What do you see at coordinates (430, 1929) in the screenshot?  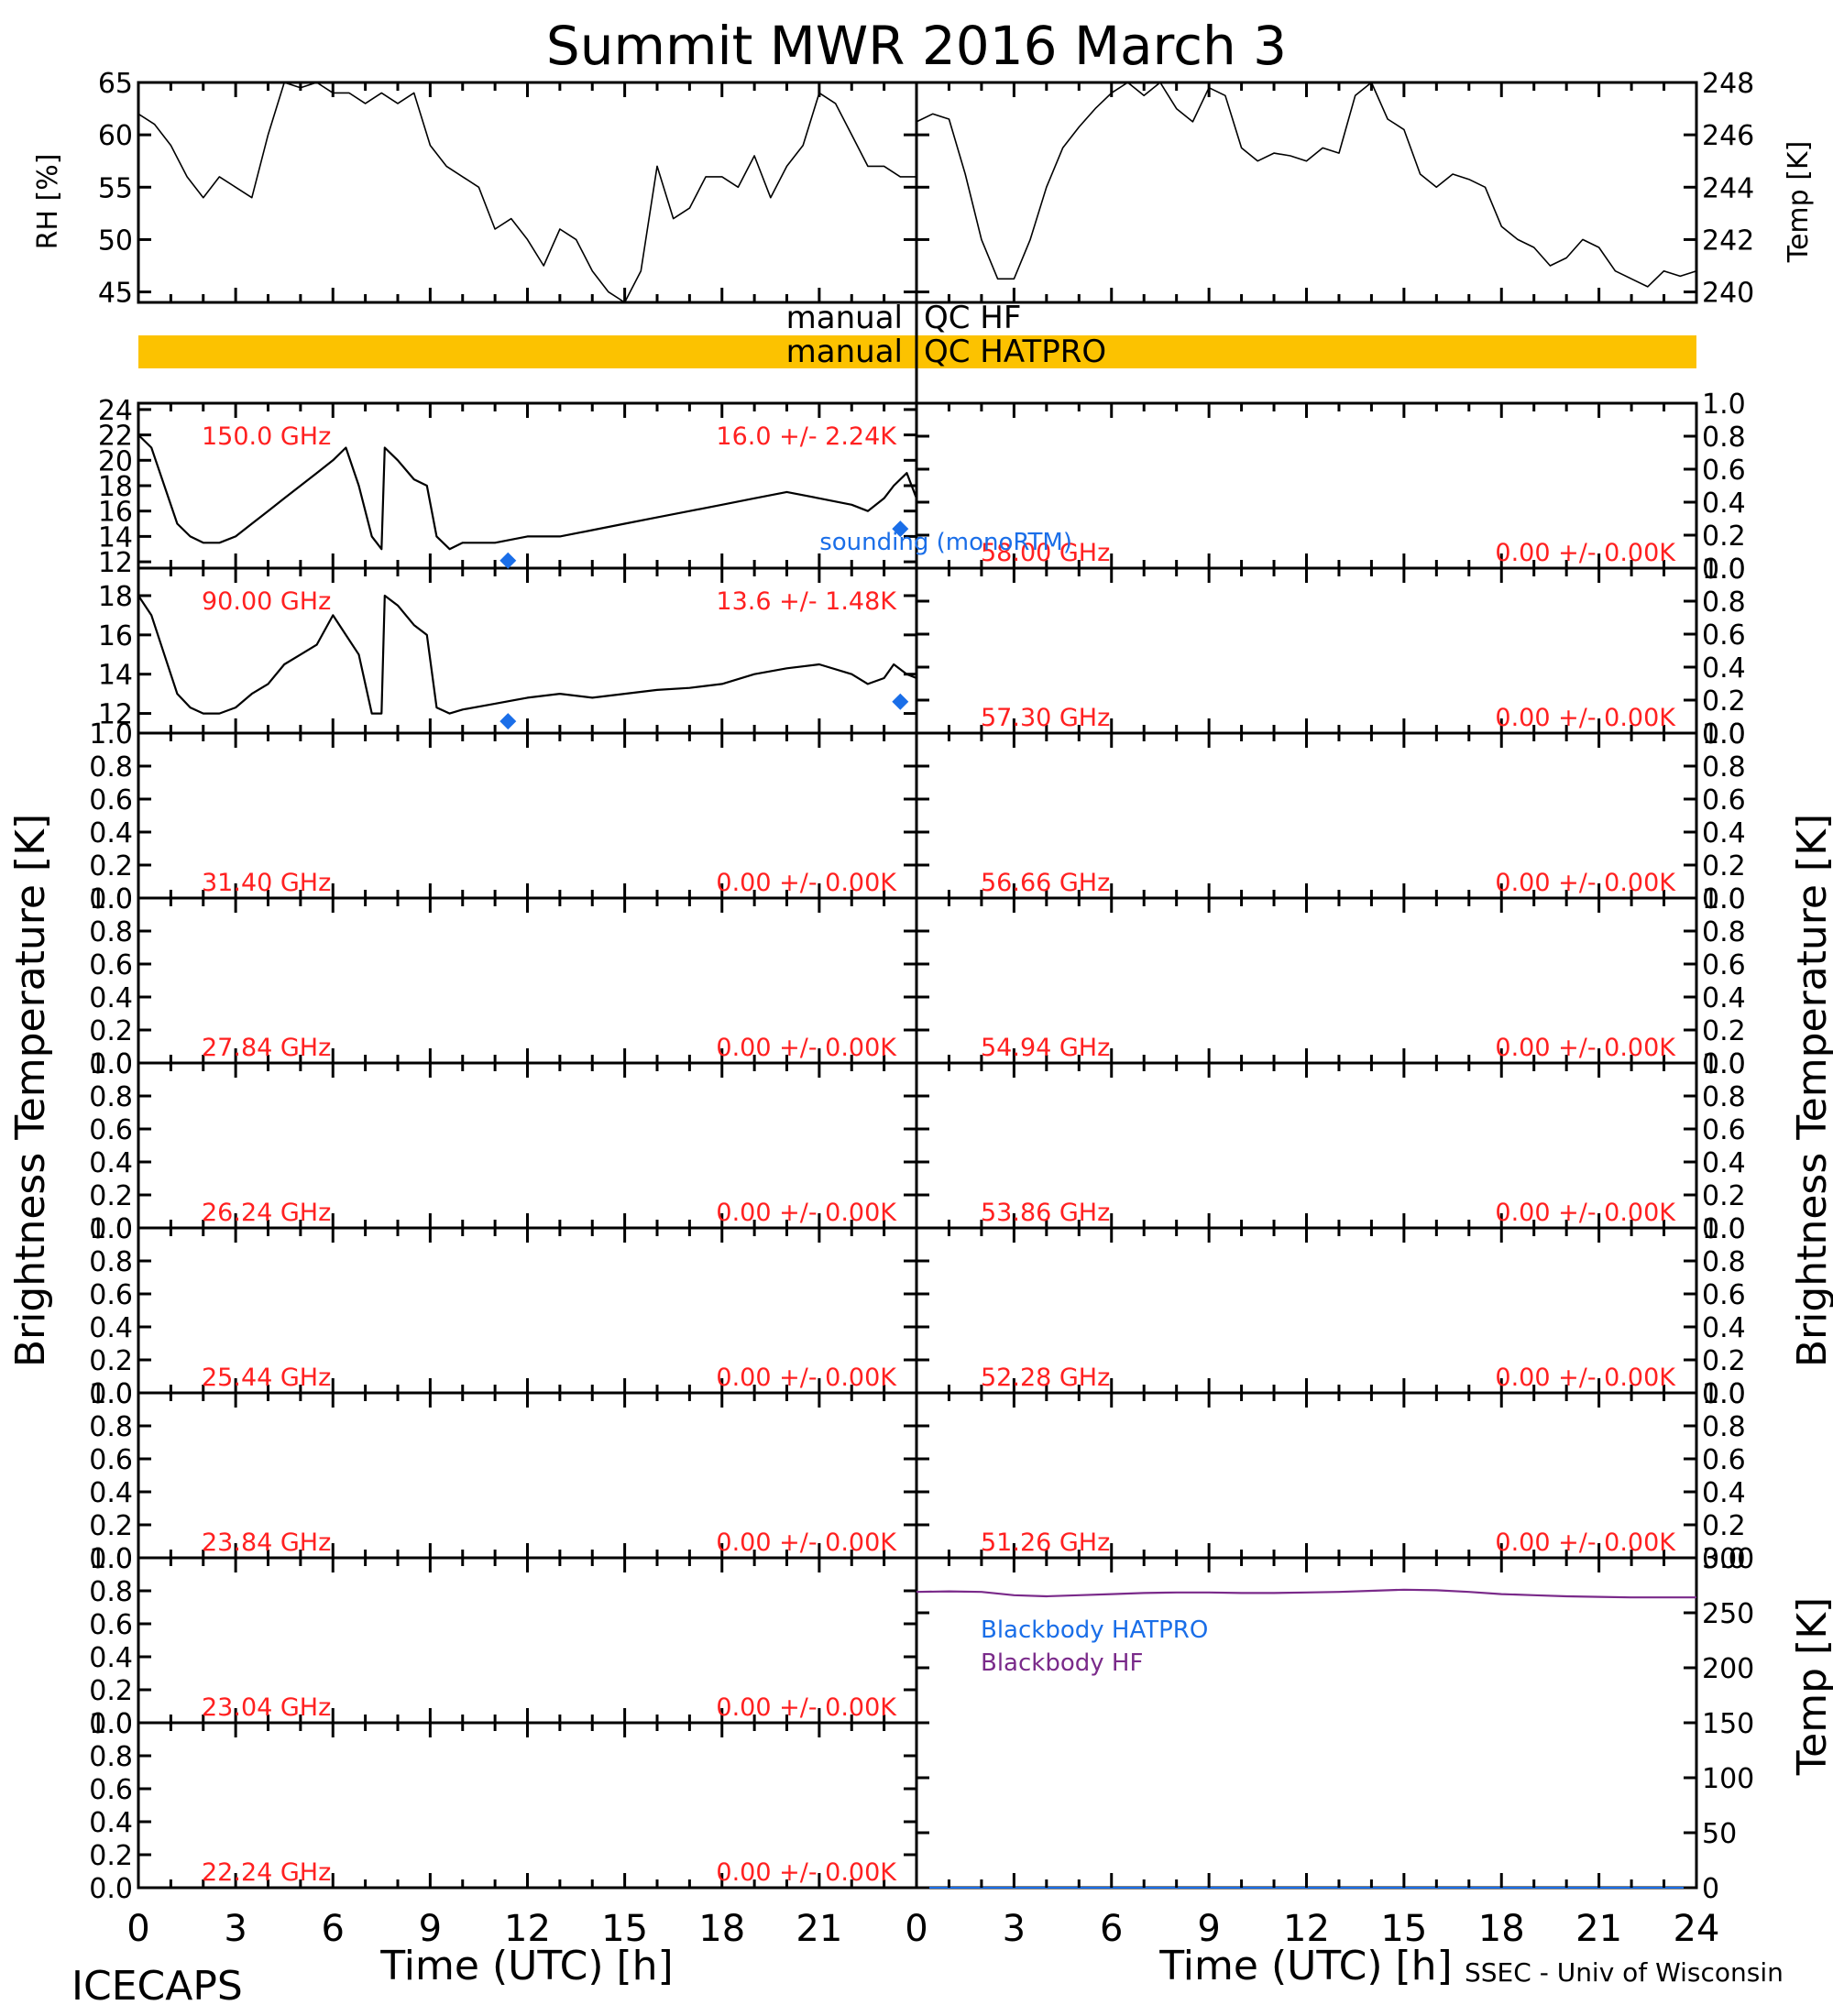 I see `x-tick-label-left: 9` at bounding box center [430, 1929].